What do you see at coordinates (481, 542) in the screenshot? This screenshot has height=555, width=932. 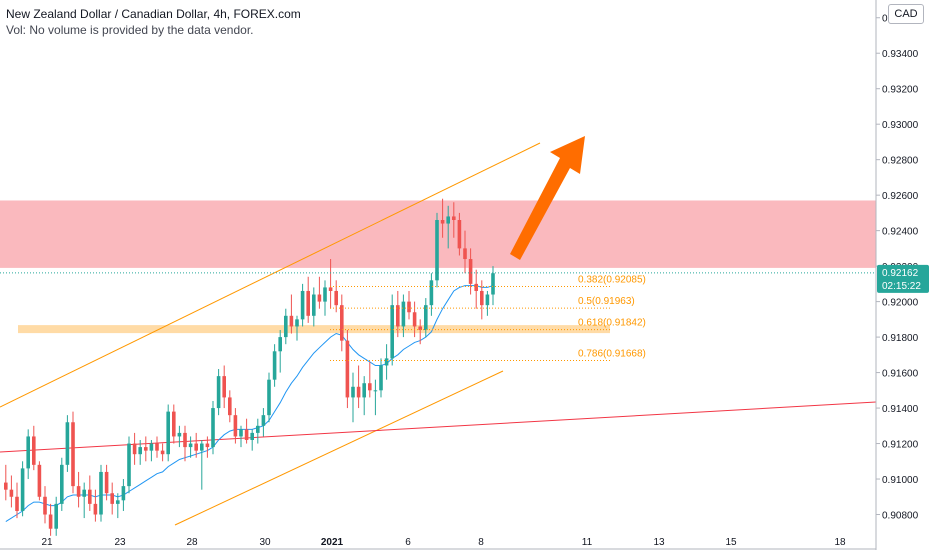 I see `time-tick-label: 8` at bounding box center [481, 542].